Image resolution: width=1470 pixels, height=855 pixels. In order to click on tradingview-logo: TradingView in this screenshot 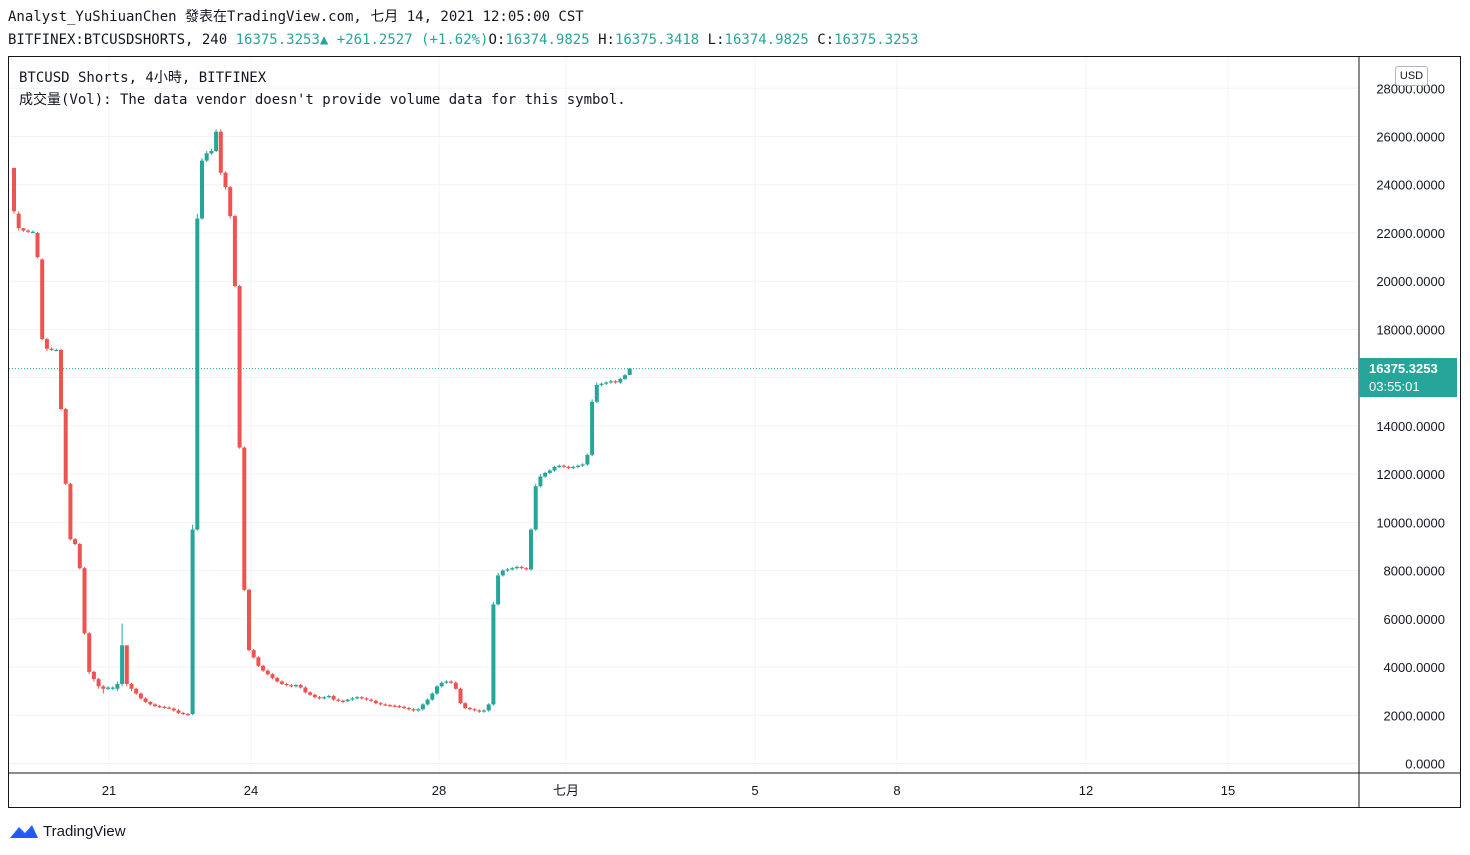, I will do `click(67, 831)`.